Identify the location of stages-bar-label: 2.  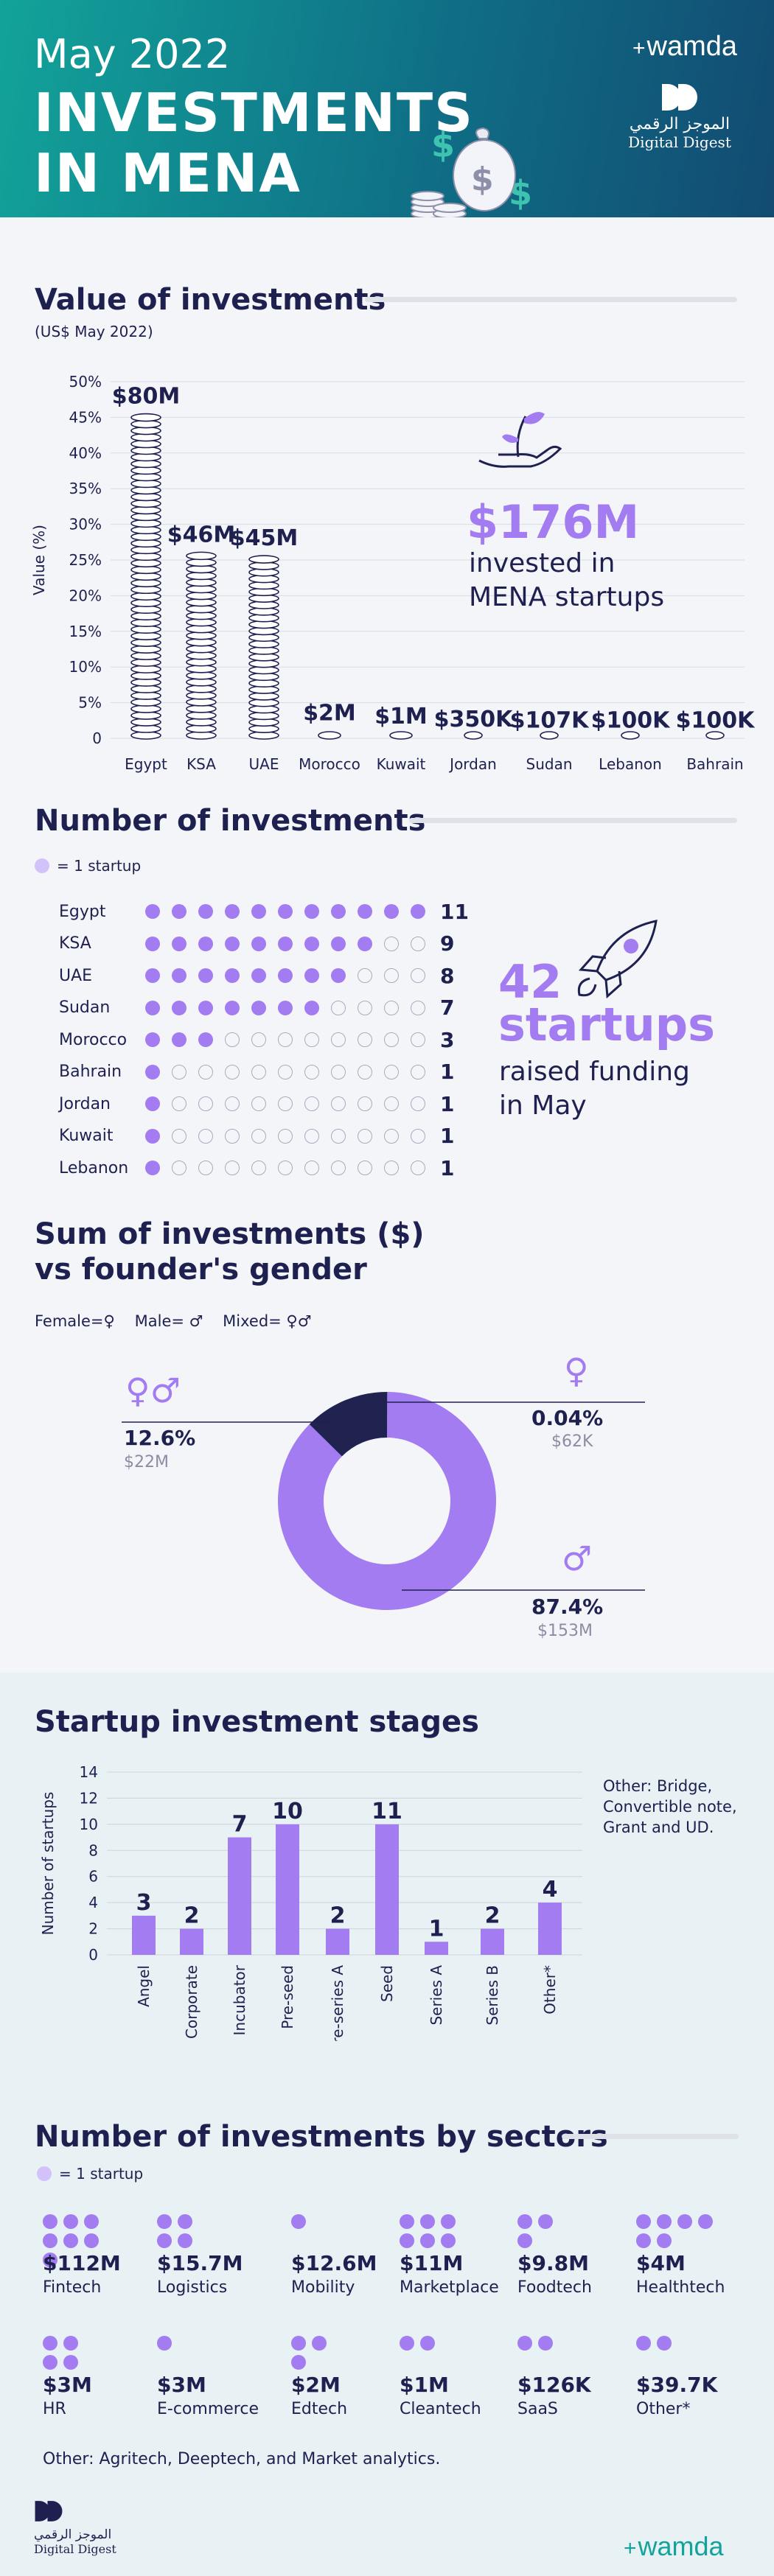
(493, 1916).